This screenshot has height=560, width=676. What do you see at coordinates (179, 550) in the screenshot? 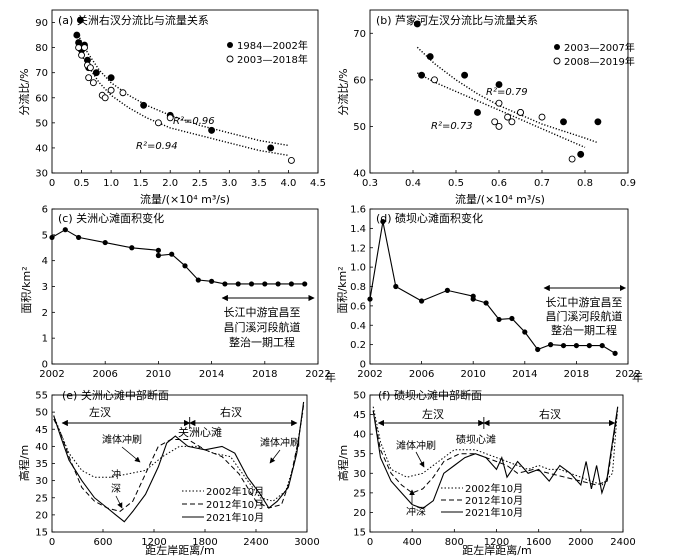
I see `x-axis-label: 距左岸距离/m` at bounding box center [179, 550].